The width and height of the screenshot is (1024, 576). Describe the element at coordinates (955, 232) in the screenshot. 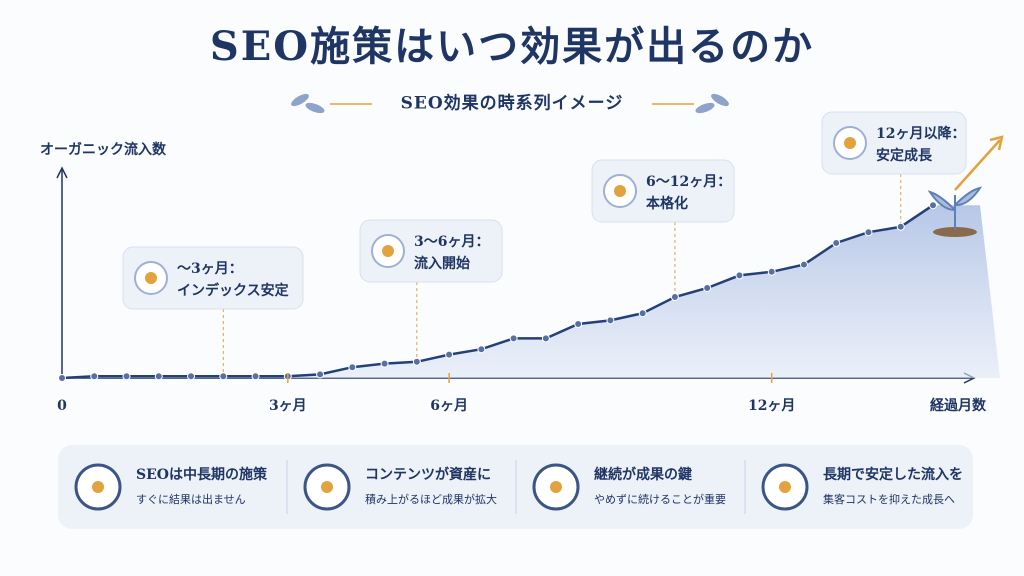

I see `soil` at that location.